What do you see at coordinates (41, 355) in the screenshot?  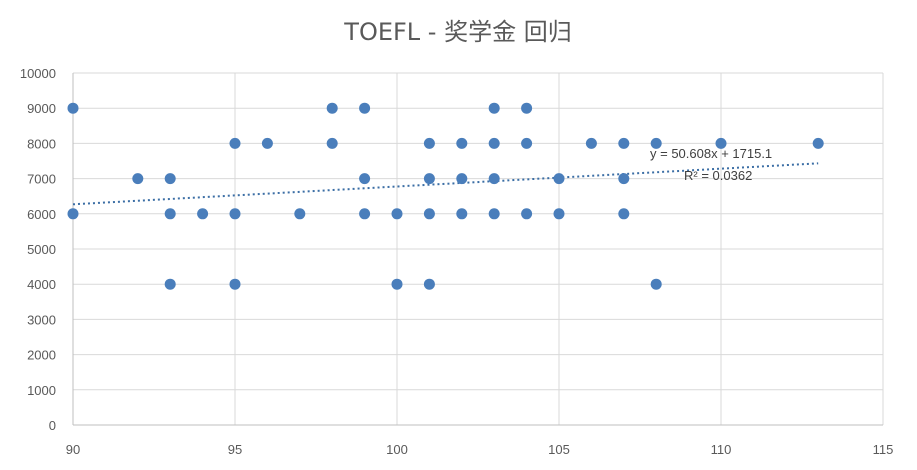 I see `y-tick-label: 2000` at bounding box center [41, 355].